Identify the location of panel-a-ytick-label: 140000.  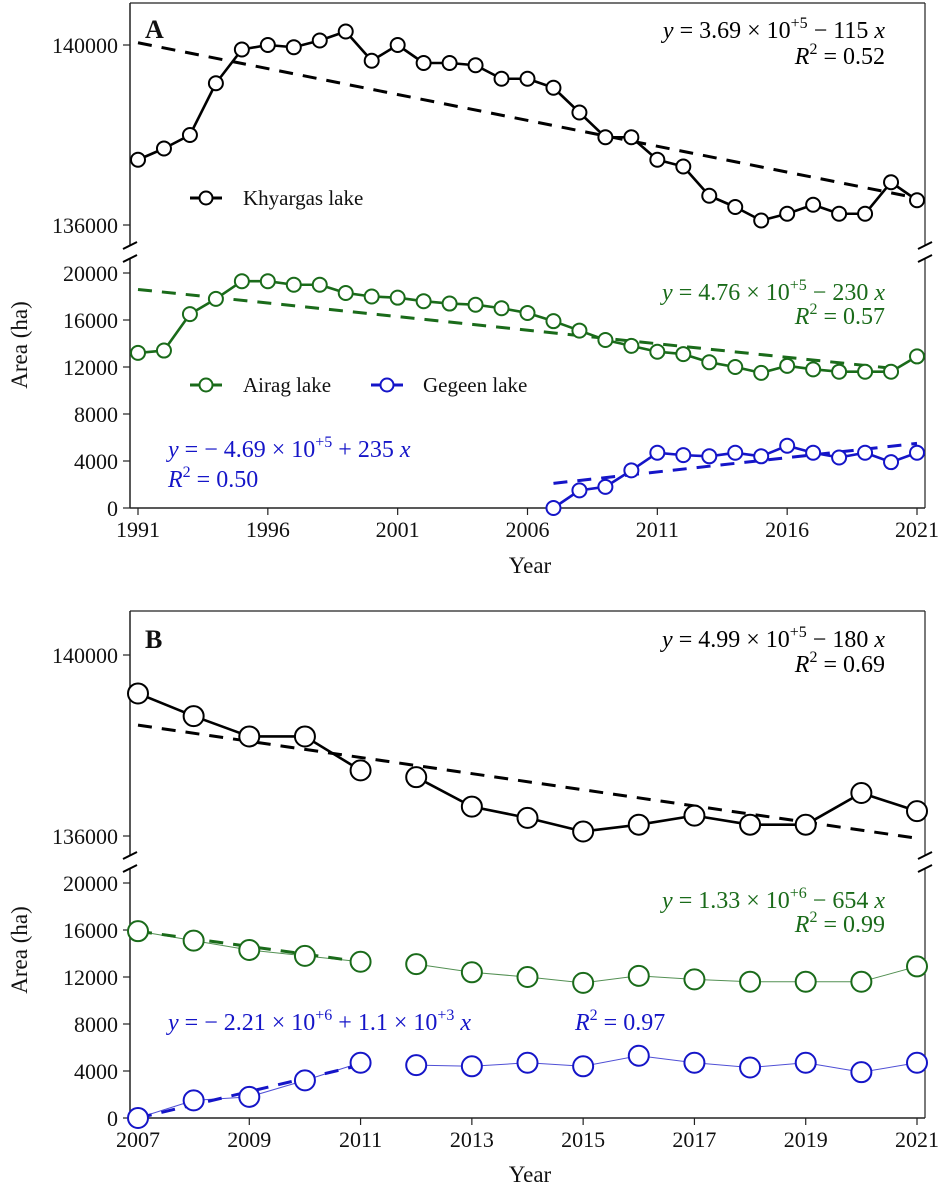
(85, 45).